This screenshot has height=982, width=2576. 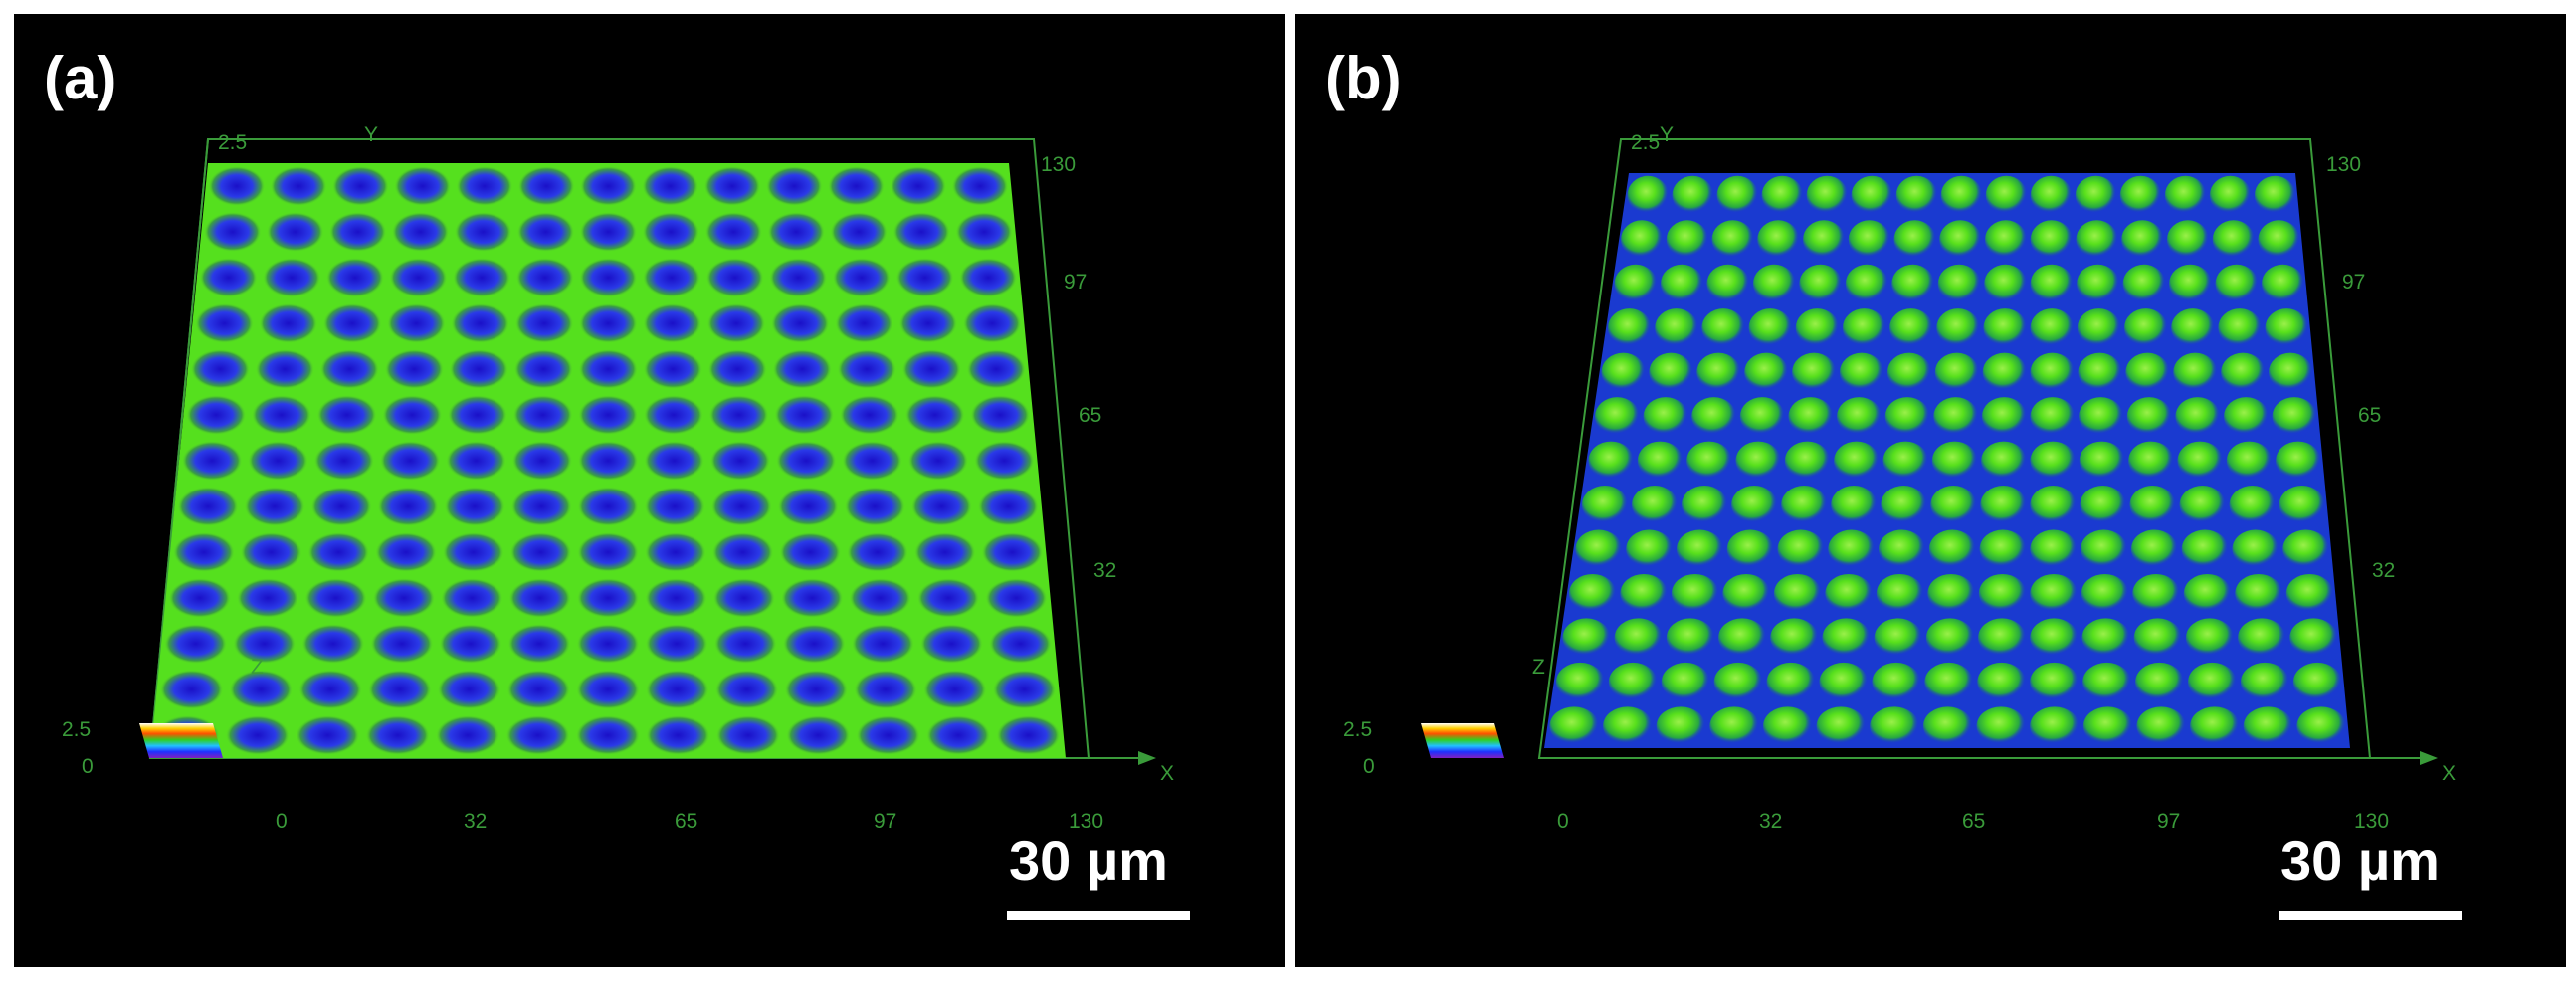 I want to click on z-max-tick-a: 2.5, so click(x=233, y=142).